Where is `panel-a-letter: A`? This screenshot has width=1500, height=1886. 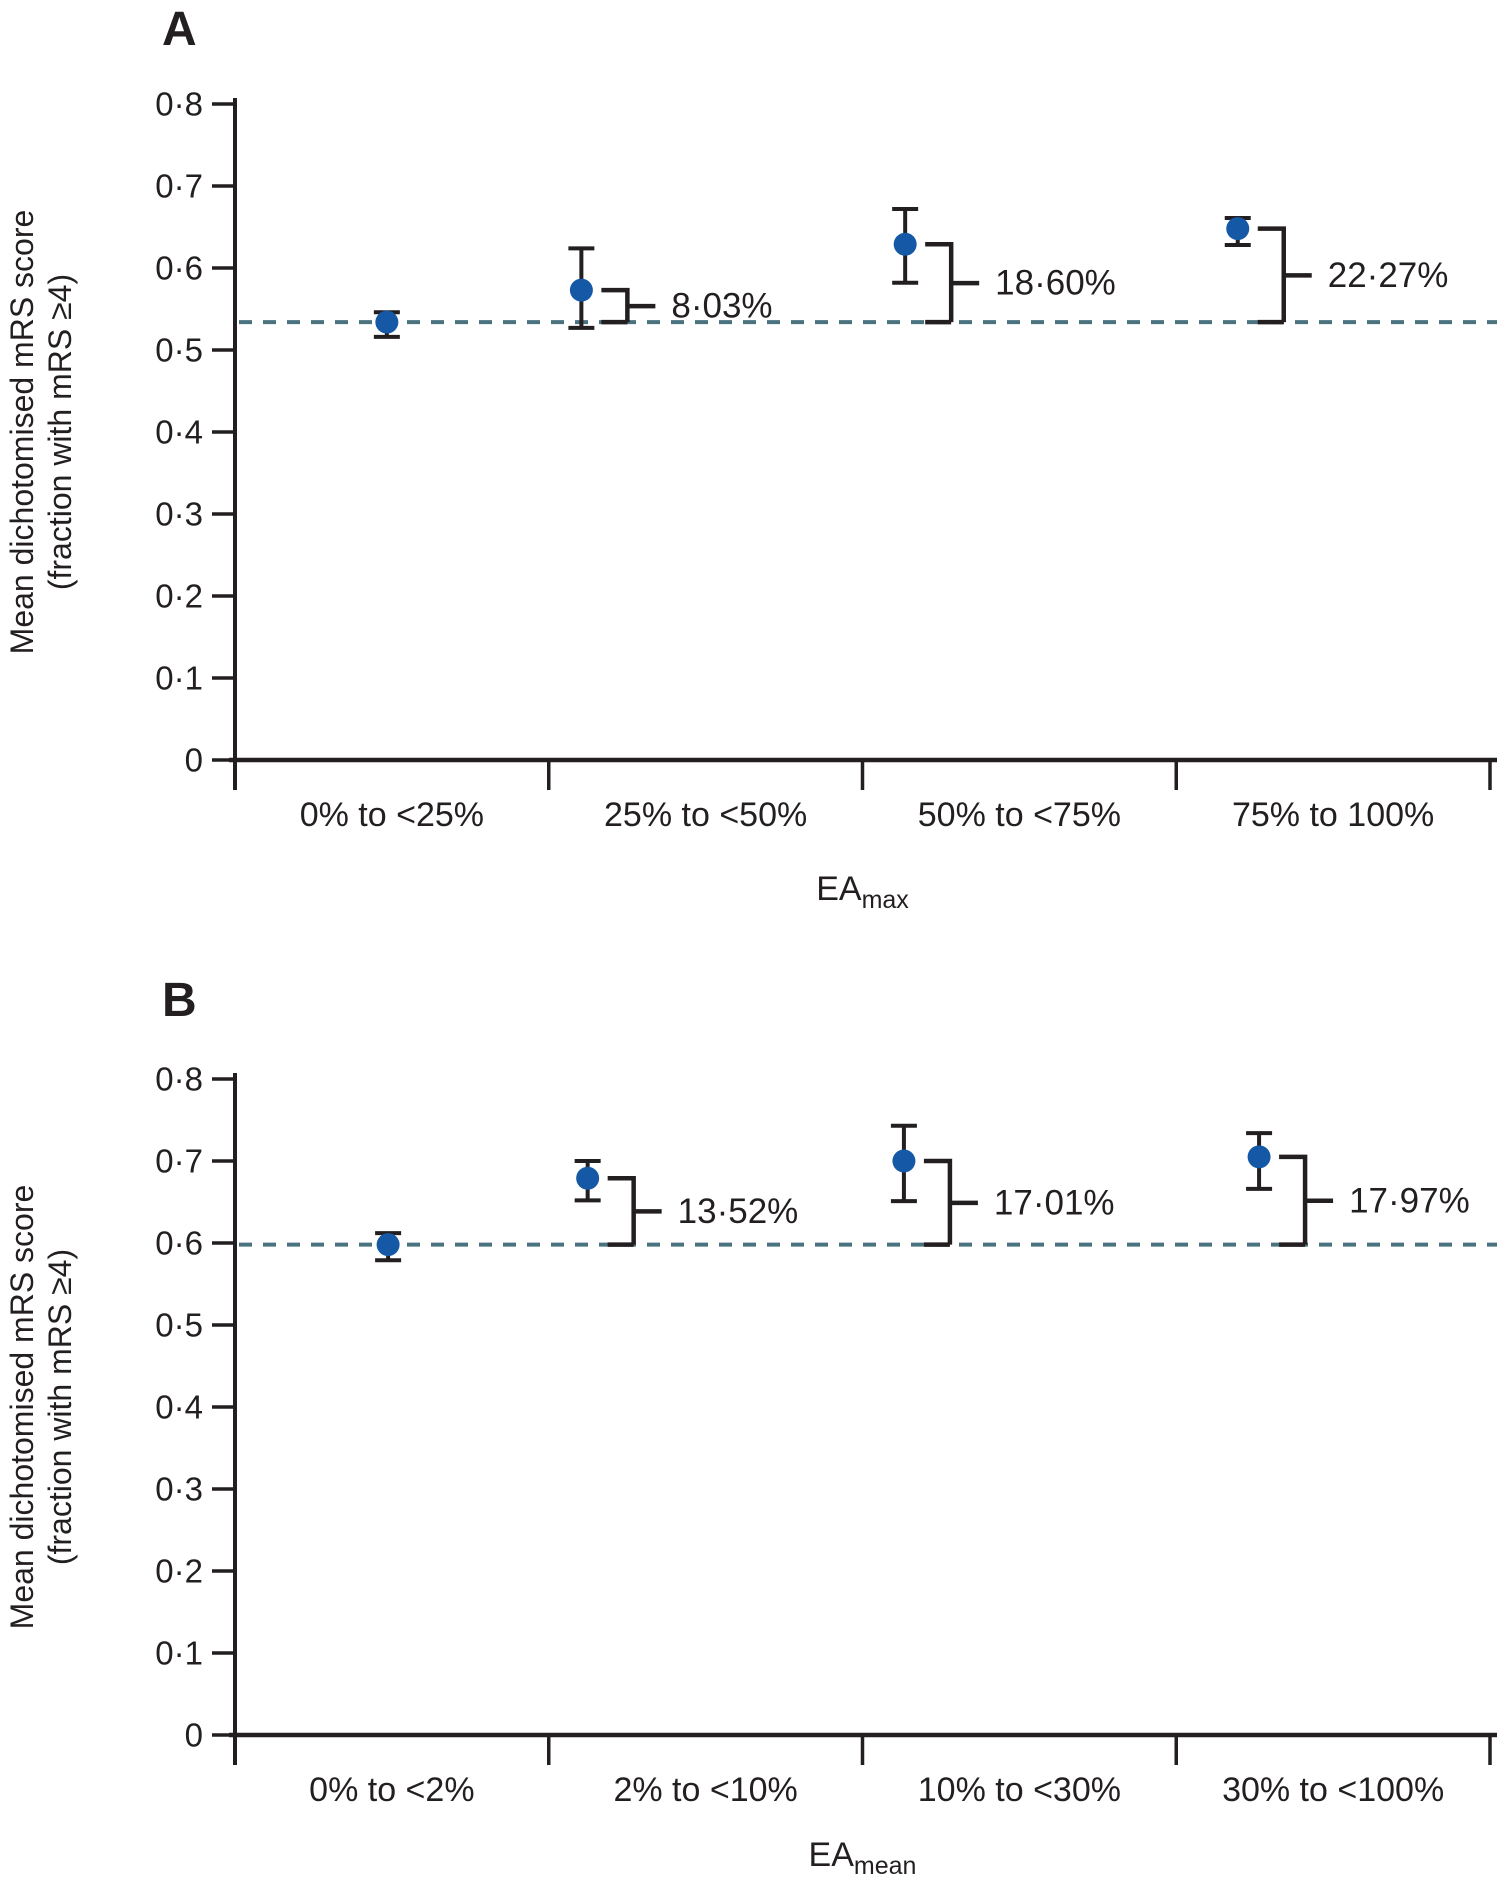 panel-a-letter: A is located at coordinates (180, 29).